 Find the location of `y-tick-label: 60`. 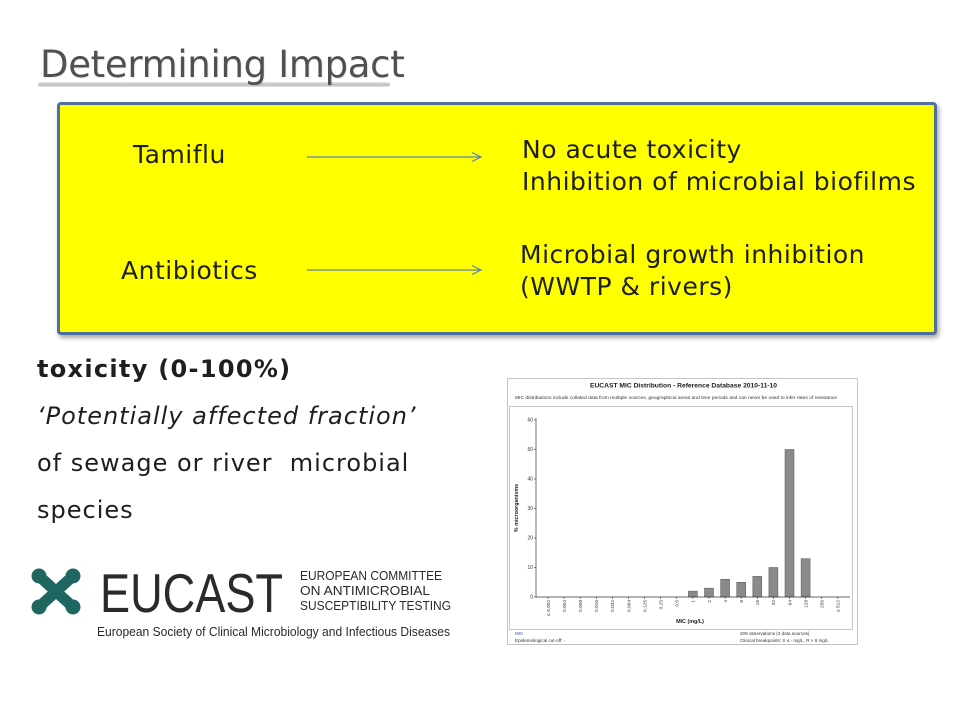

y-tick-label: 60 is located at coordinates (530, 421).